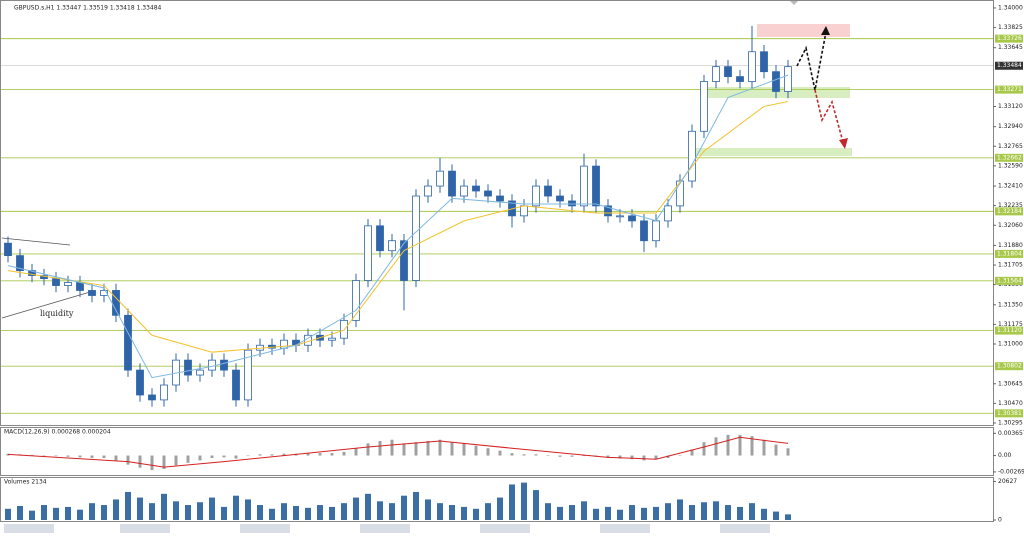 The height and width of the screenshot is (537, 1024). I want to click on y-tick-label: 1.34000, so click(1010, 7).